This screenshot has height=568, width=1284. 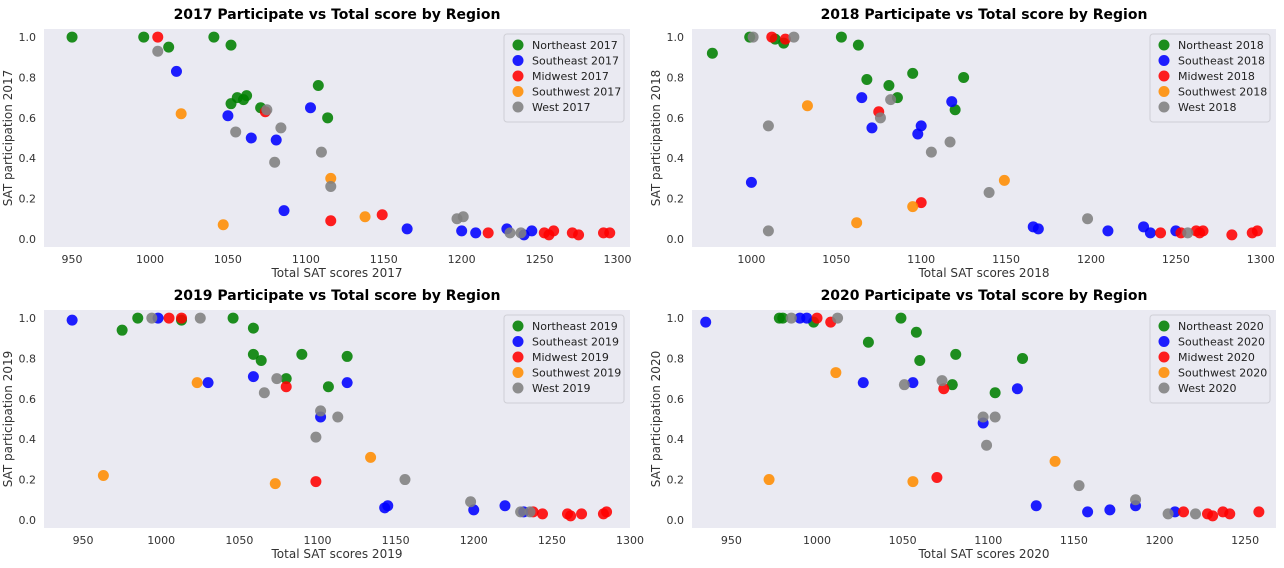 What do you see at coordinates (575, 342) in the screenshot?
I see `legend-entry: Southeast 2019` at bounding box center [575, 342].